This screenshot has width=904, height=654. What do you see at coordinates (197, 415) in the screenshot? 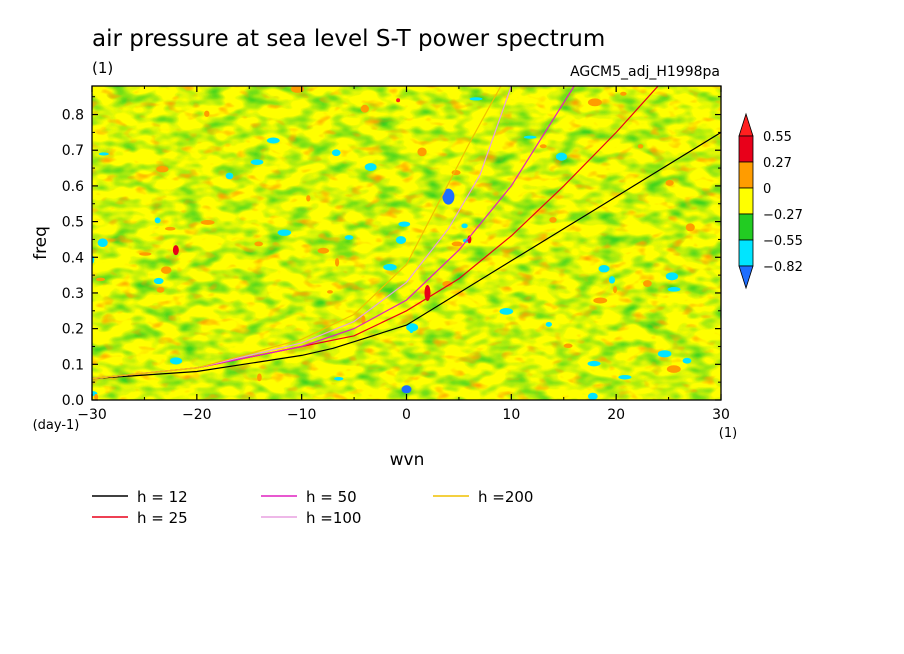
I see `x-tick-label: −20` at bounding box center [197, 415].